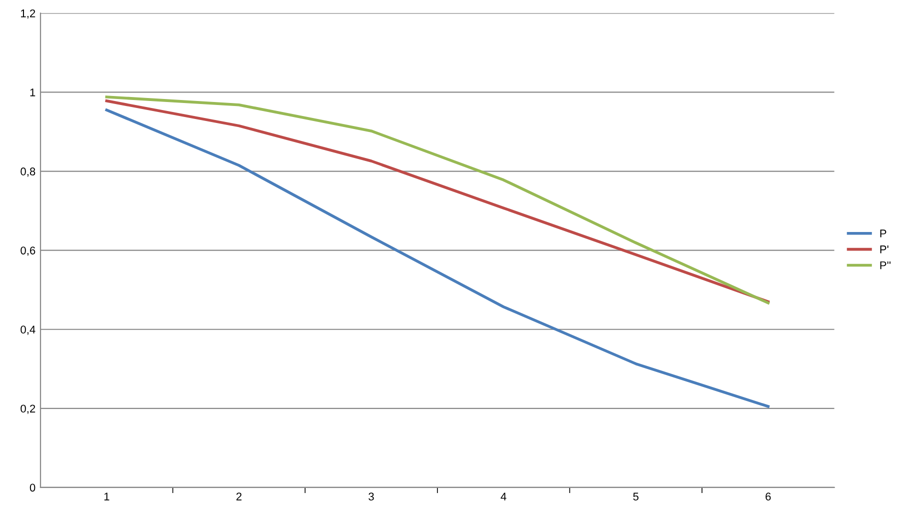  I want to click on y-tick-label: 0,2, so click(28, 409).